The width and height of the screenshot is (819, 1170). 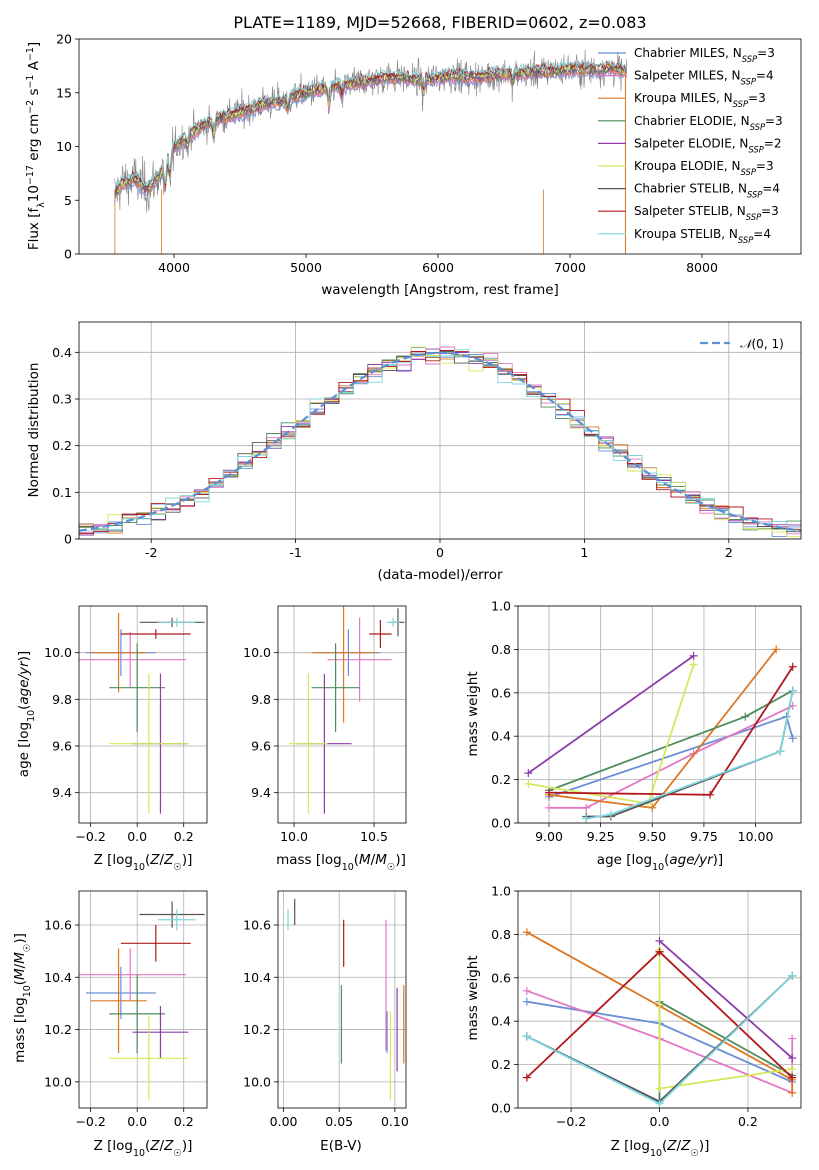 What do you see at coordinates (41, 205) in the screenshot?
I see `text-part: λ` at bounding box center [41, 205].